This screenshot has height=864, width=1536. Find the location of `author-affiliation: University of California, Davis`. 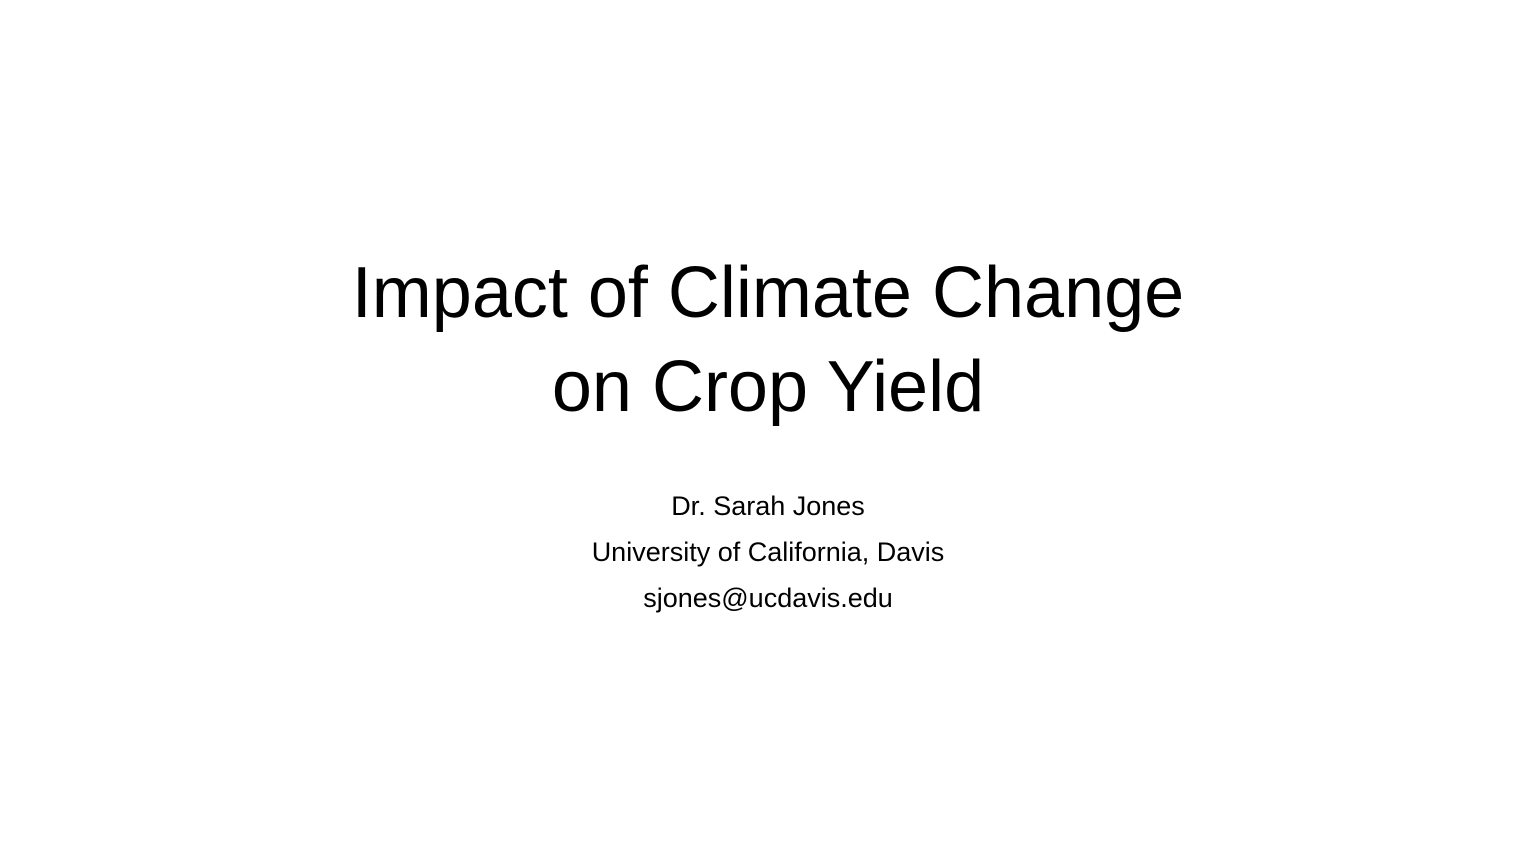

author-affiliation: University of California, Davis is located at coordinates (768, 552).